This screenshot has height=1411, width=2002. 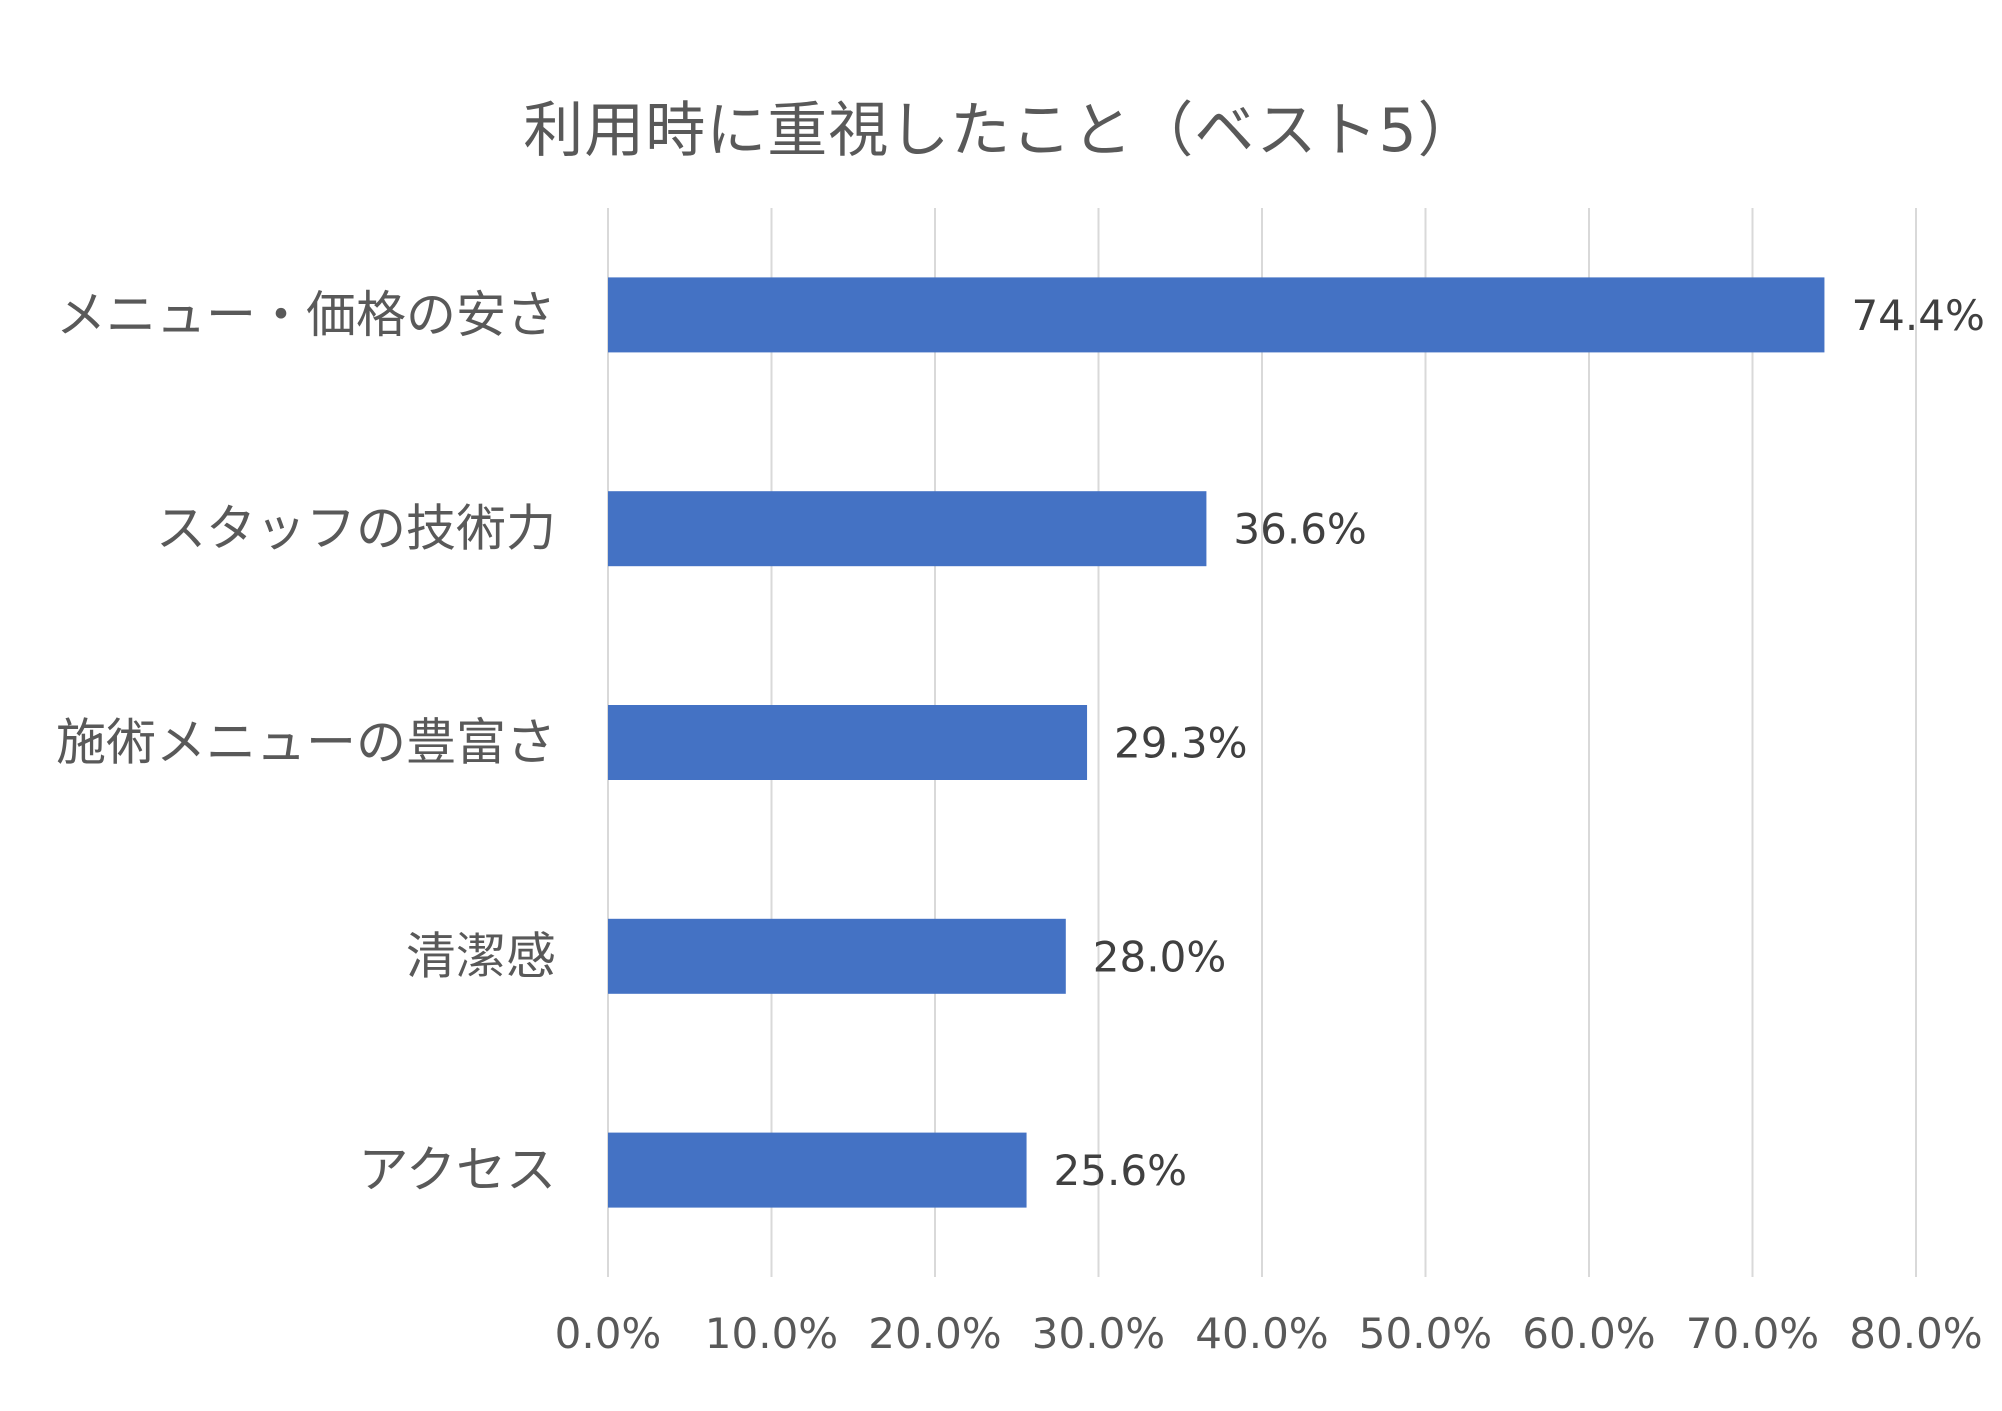 What do you see at coordinates (1425, 1333) in the screenshot?
I see `x-tick-label: 50.0%` at bounding box center [1425, 1333].